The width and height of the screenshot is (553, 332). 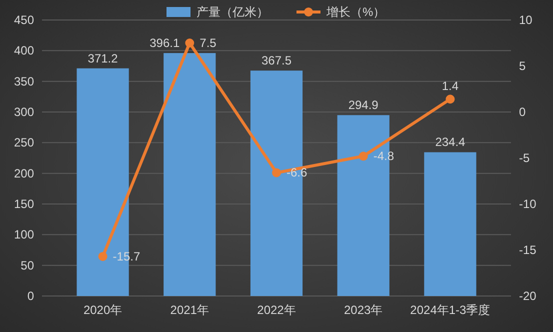 I want to click on x-tick-label: 2024年1-3季度, so click(x=450, y=310).